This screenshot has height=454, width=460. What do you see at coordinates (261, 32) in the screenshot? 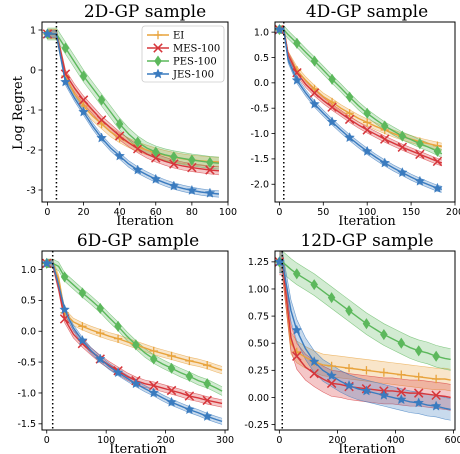
I see `y-tick-label: 1.0` at bounding box center [261, 32].